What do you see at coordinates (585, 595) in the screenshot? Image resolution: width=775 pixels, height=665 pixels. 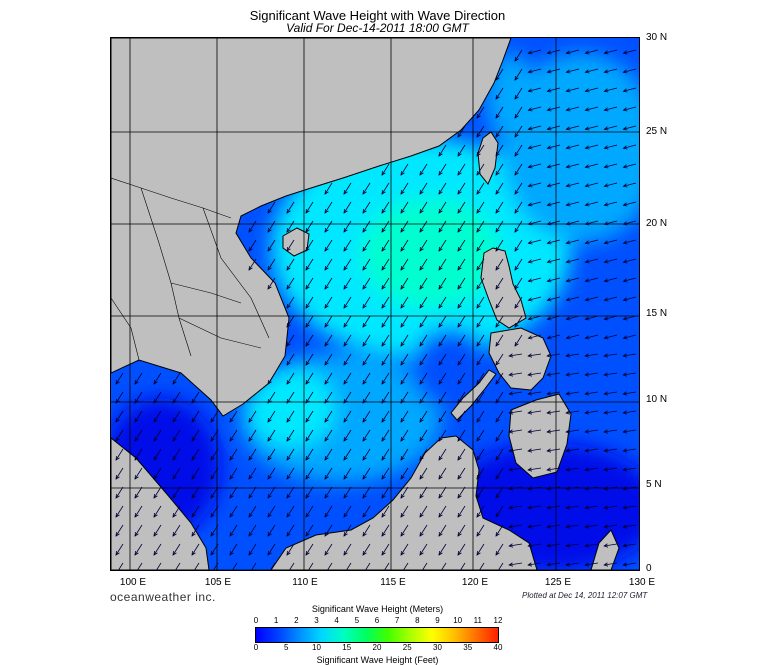 I see `plotted-timestamp: Plotted at Dec 14, 2011 12:07 GMT` at bounding box center [585, 595].